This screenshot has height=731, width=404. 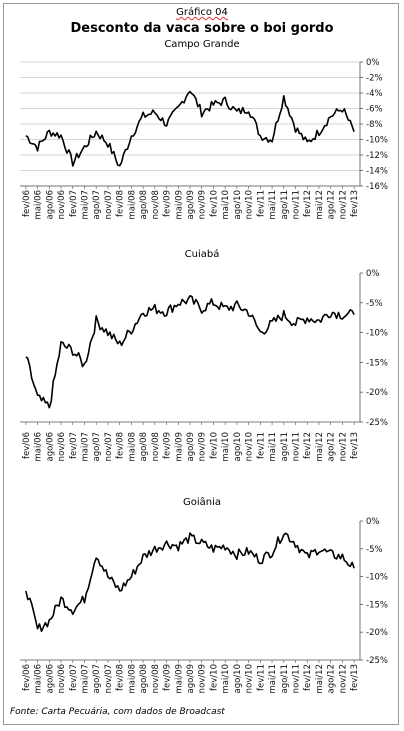 What do you see at coordinates (374, 110) in the screenshot?
I see `y-tick-label: -6%` at bounding box center [374, 110].